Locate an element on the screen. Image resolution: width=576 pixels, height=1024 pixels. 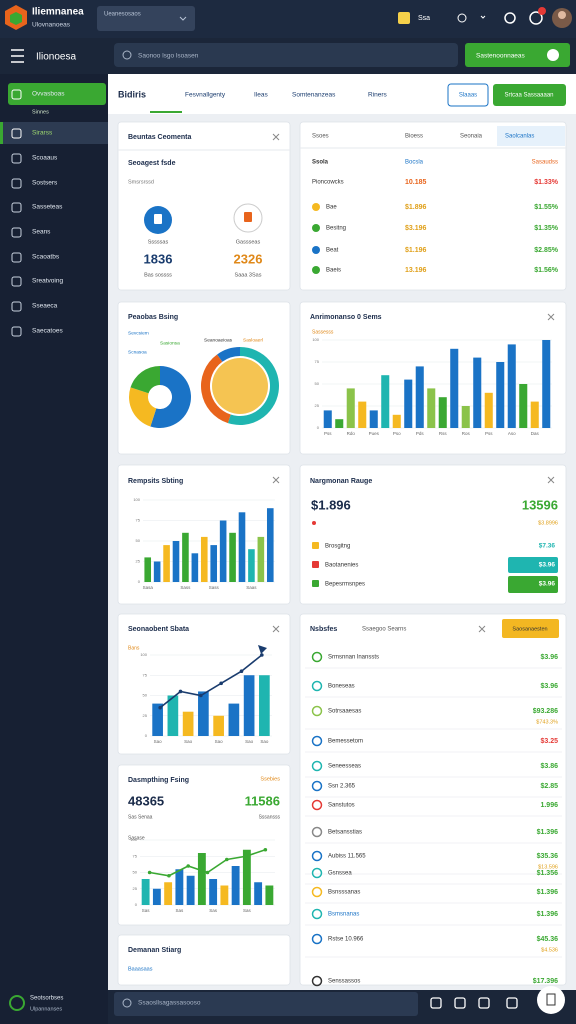
list-button is located at coordinates (530, 628).